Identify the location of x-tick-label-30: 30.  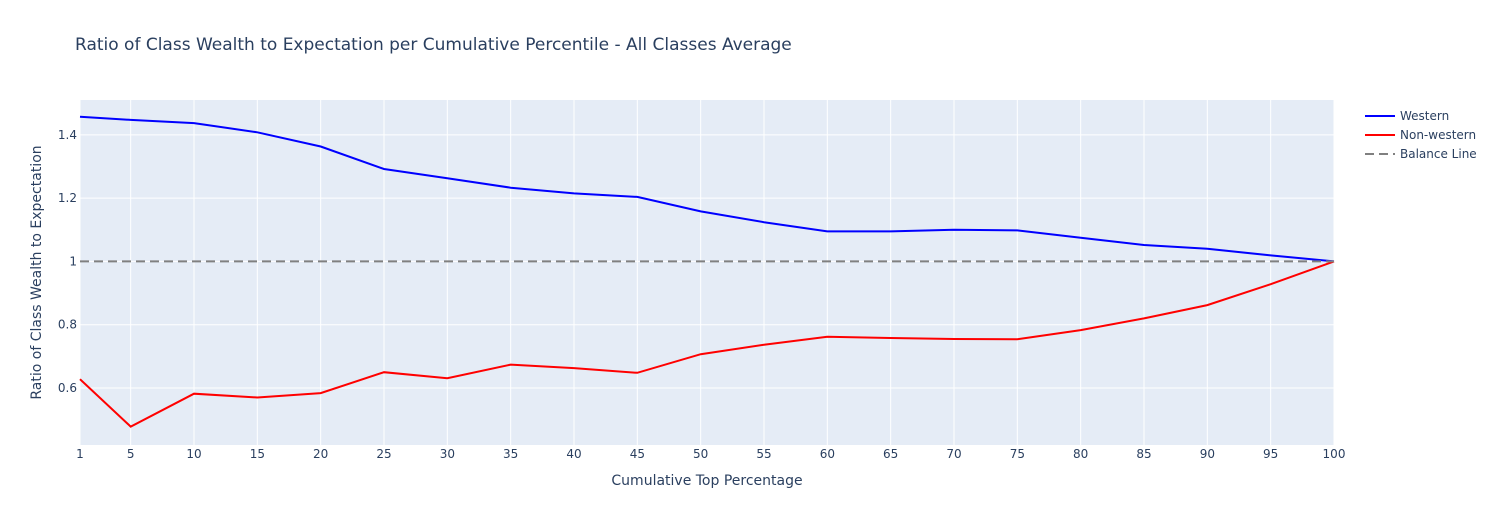
(447, 454).